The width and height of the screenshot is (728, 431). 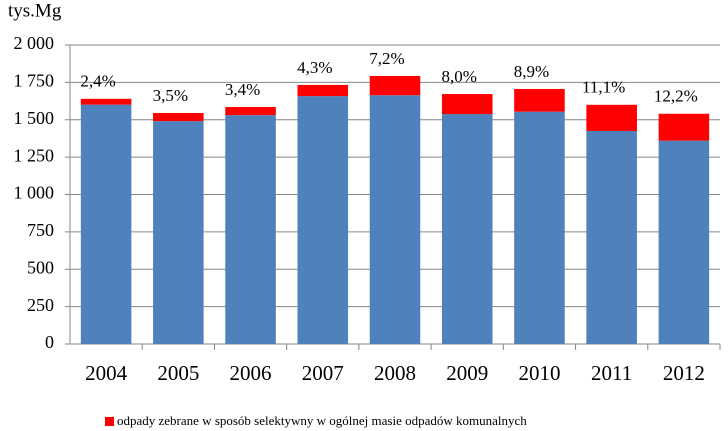 What do you see at coordinates (109, 421) in the screenshot?
I see `legend-swatch` at bounding box center [109, 421].